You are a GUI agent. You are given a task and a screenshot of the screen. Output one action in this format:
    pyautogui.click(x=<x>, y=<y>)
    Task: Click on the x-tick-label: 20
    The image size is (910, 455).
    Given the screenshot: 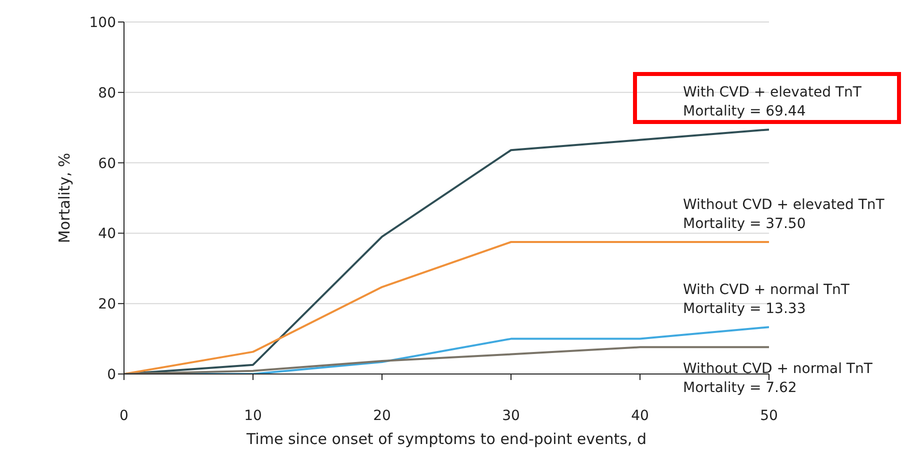 What is the action you would take?
    pyautogui.click(x=382, y=416)
    